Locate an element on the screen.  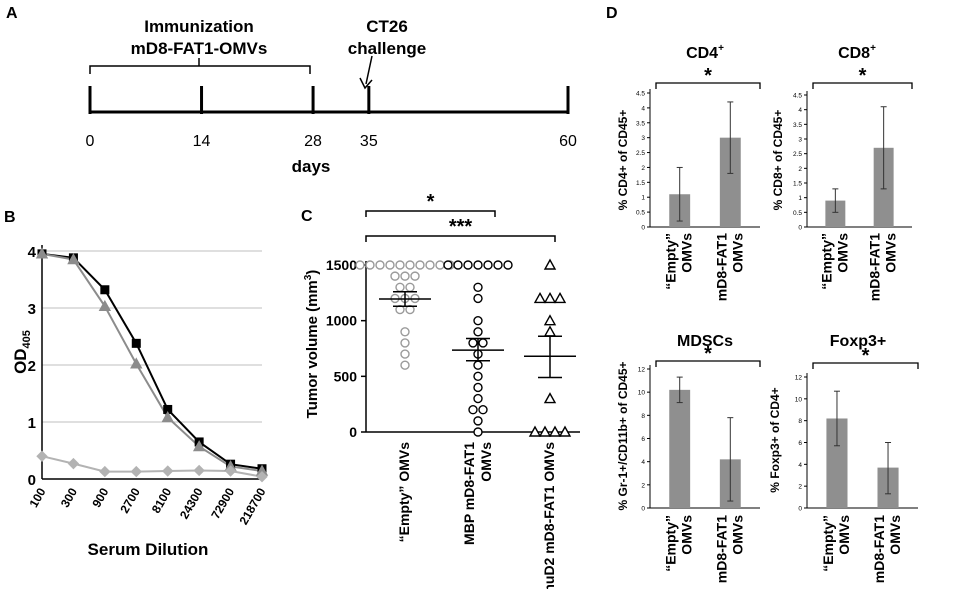
challenge-arrow-head is located at coordinates (366, 83).